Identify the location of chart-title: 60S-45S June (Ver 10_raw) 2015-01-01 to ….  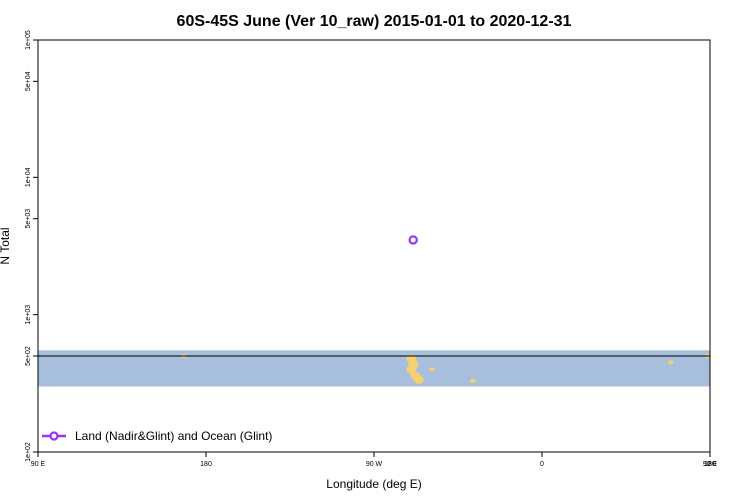
(374, 21).